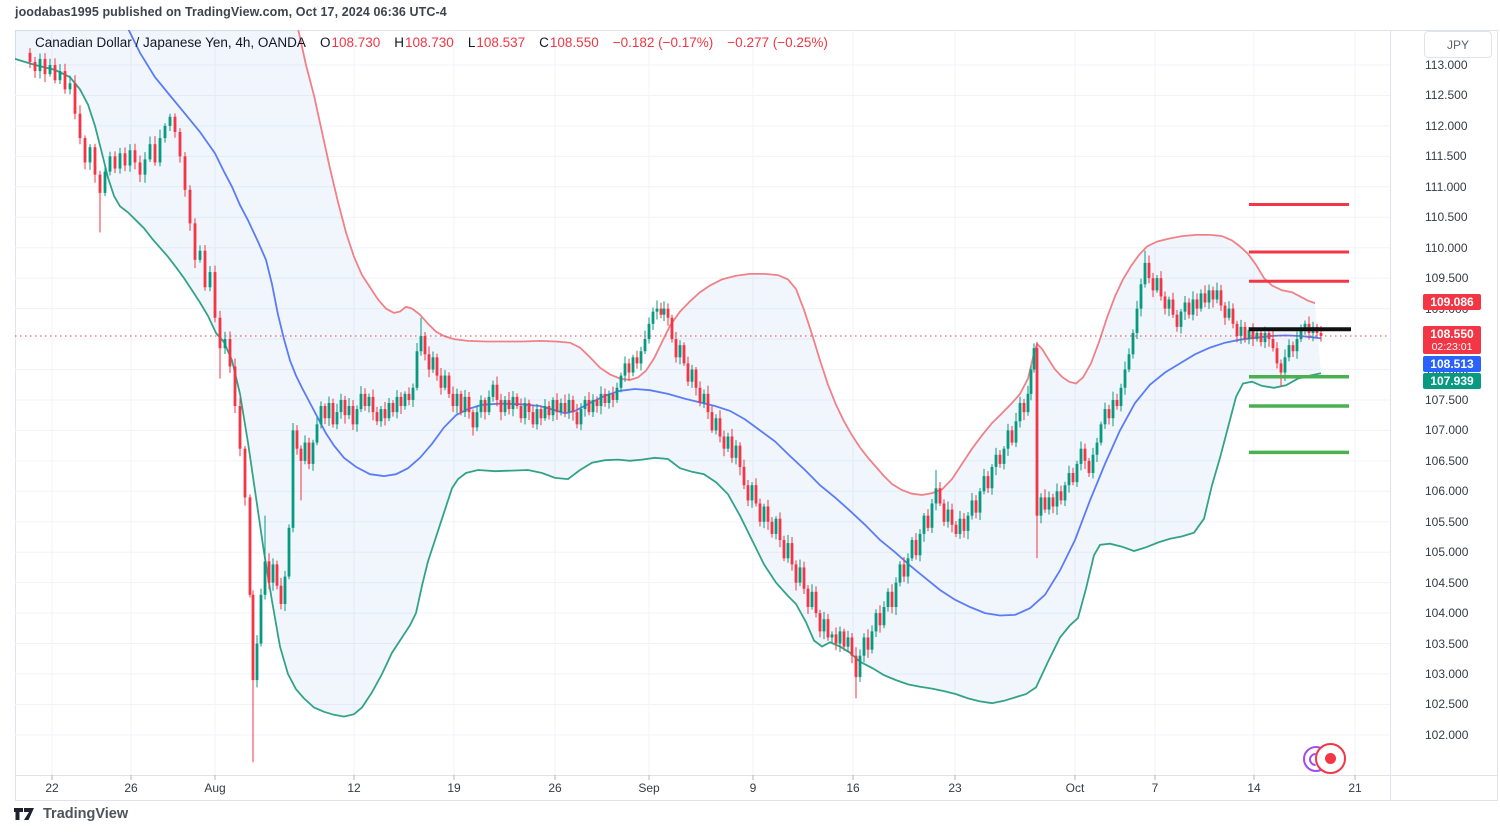  Describe the element at coordinates (1447, 521) in the screenshot. I see `price-tick-label: 105.500` at that location.